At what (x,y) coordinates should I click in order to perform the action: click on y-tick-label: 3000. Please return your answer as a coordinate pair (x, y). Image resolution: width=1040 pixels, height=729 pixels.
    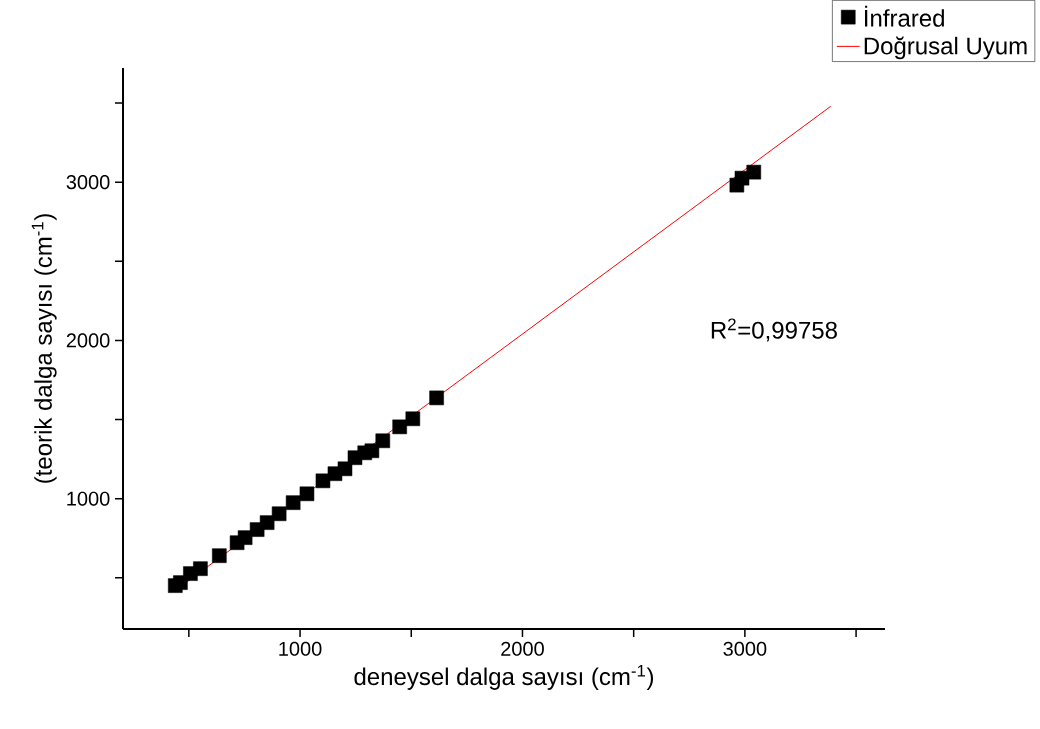
    Looking at the image, I should click on (88, 182).